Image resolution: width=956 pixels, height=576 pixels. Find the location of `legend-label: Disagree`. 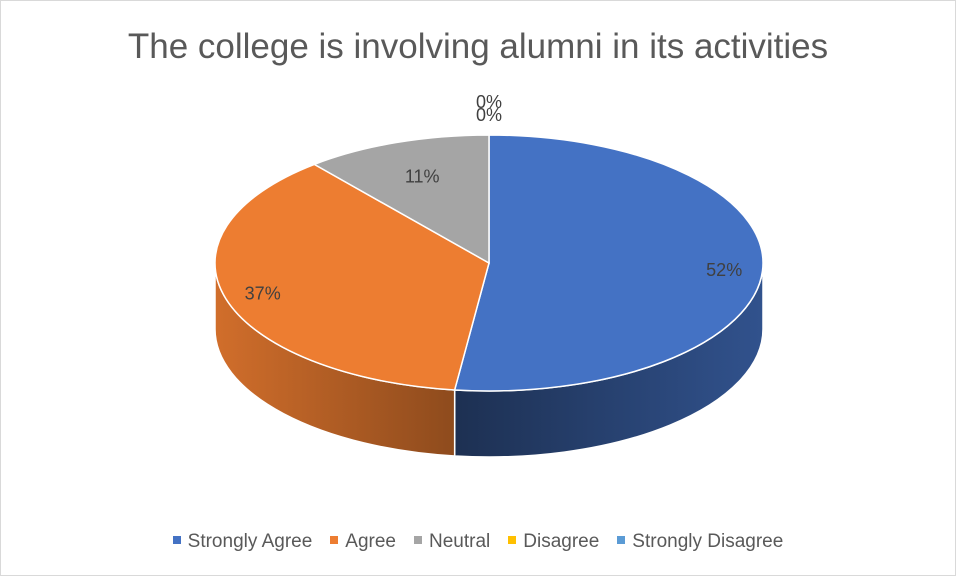

legend-label: Disagree is located at coordinates (561, 541).